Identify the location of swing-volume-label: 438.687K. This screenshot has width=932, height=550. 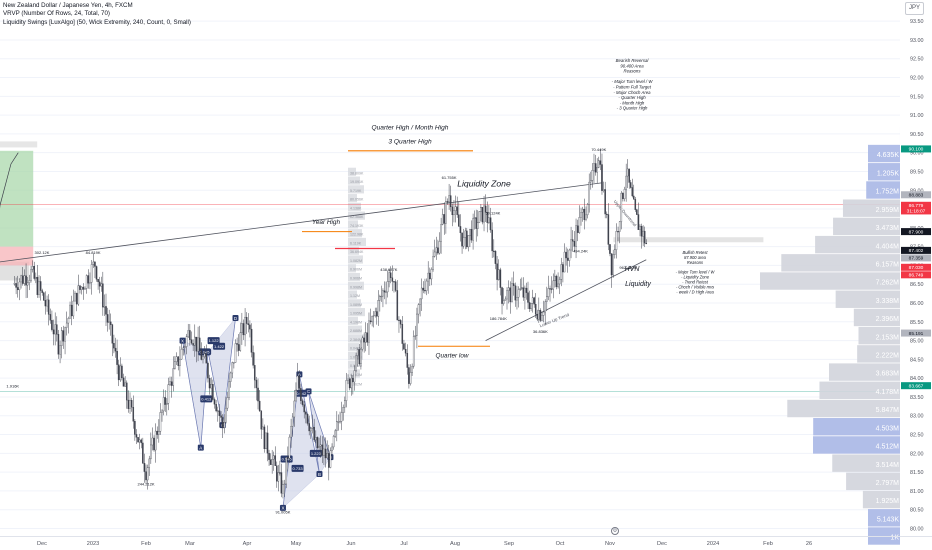
(388, 269).